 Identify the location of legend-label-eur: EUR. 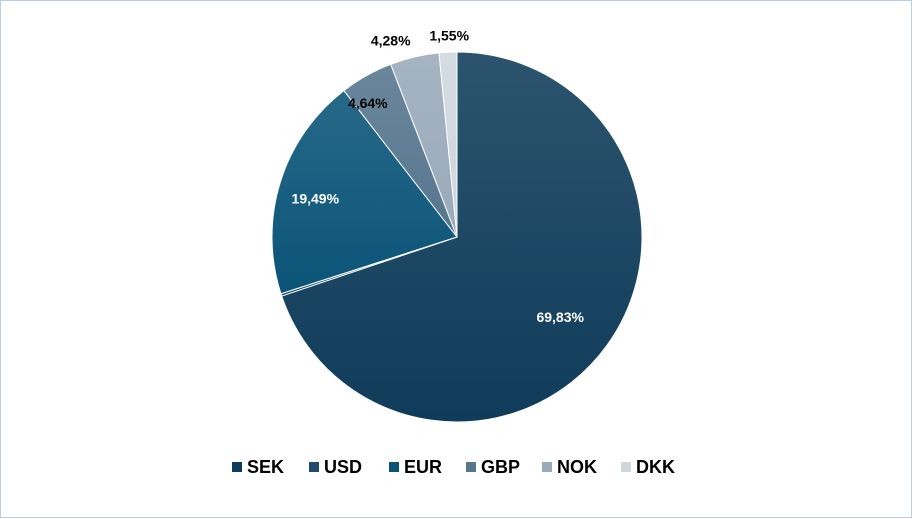
(423, 467).